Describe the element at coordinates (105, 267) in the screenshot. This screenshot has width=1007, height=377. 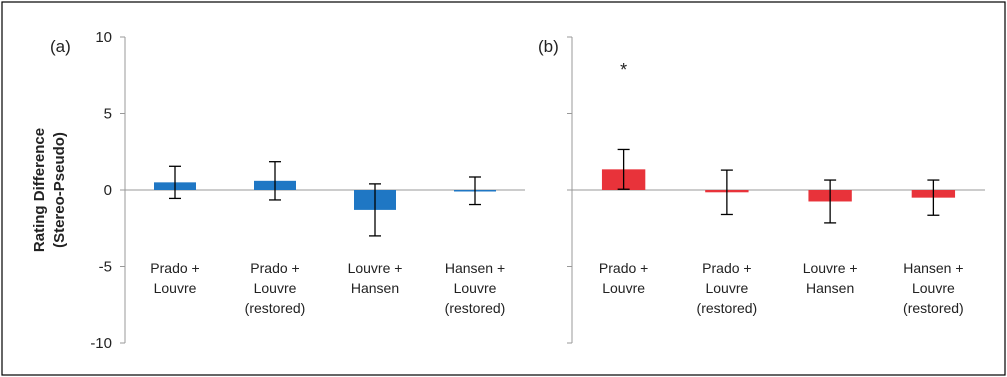
I see `y-tick-label: -5` at that location.